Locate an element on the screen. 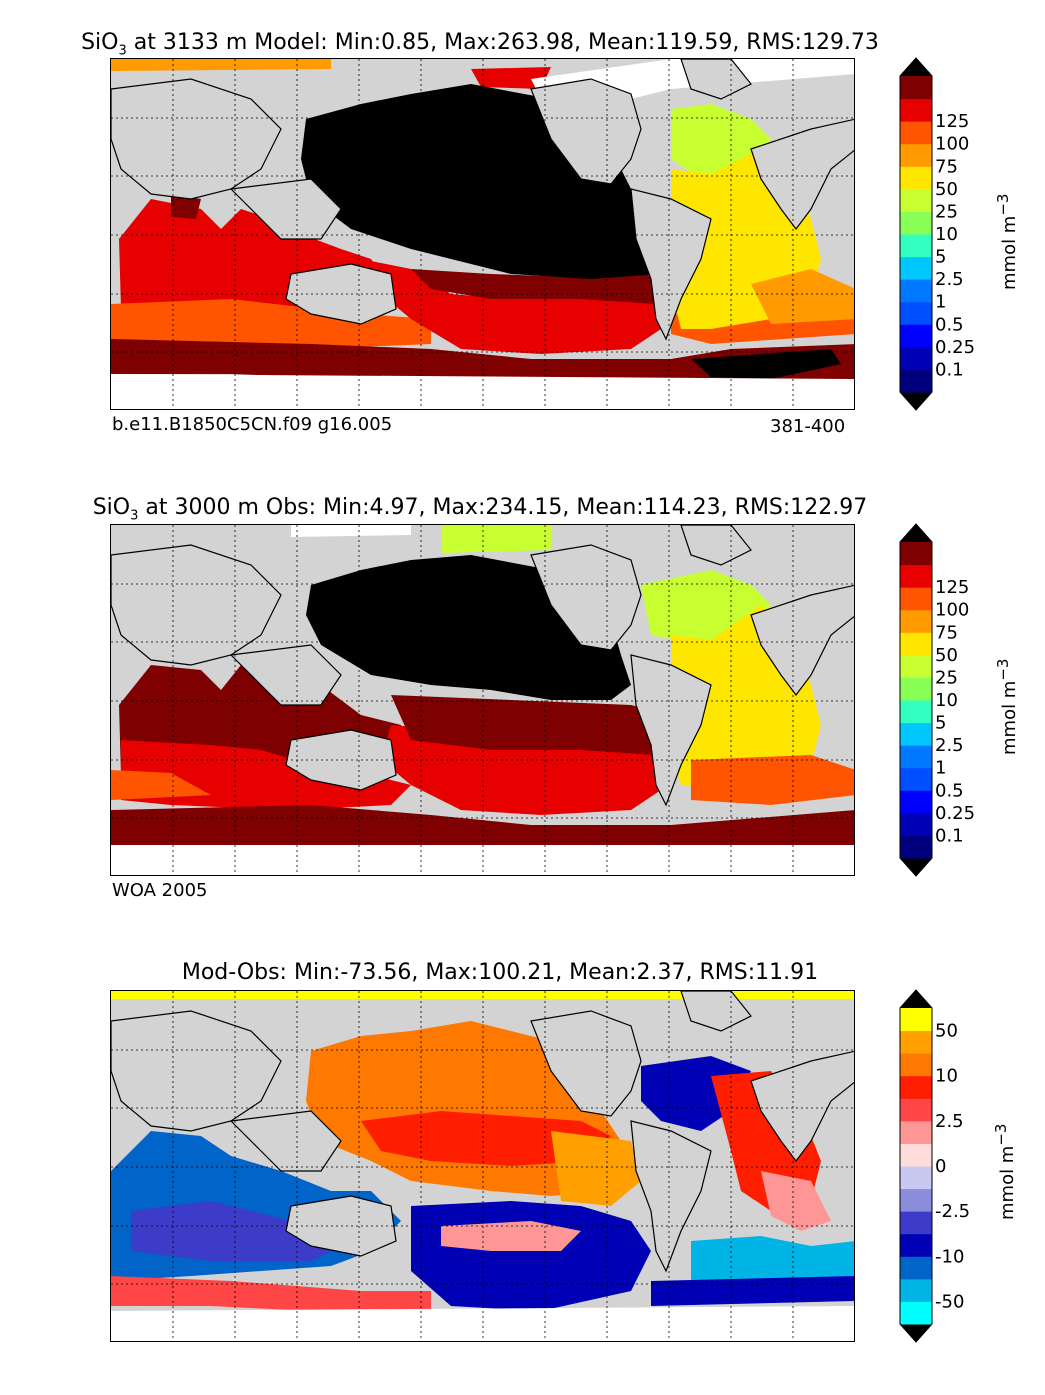  obs-colorbar: 0.1 0.25 0.5 1 2.5 5 10 25 50 75 100 125 is located at coordinates (937, 700).